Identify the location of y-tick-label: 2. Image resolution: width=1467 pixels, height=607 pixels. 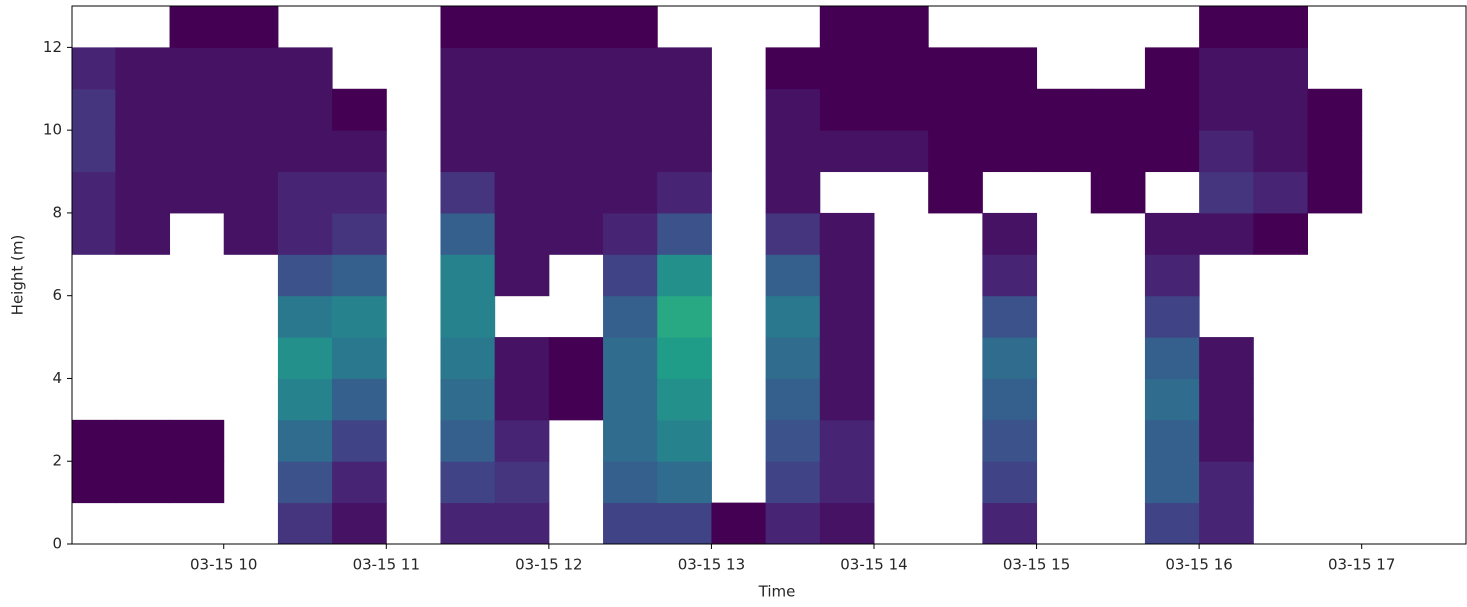
(57, 461).